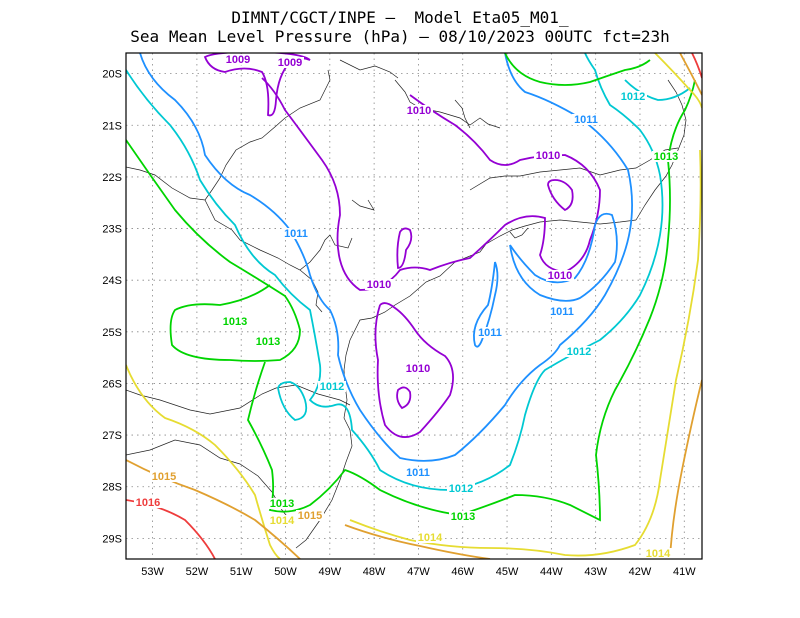  What do you see at coordinates (696, 66) in the screenshot?
I see `isobar-1016-ne` at bounding box center [696, 66].